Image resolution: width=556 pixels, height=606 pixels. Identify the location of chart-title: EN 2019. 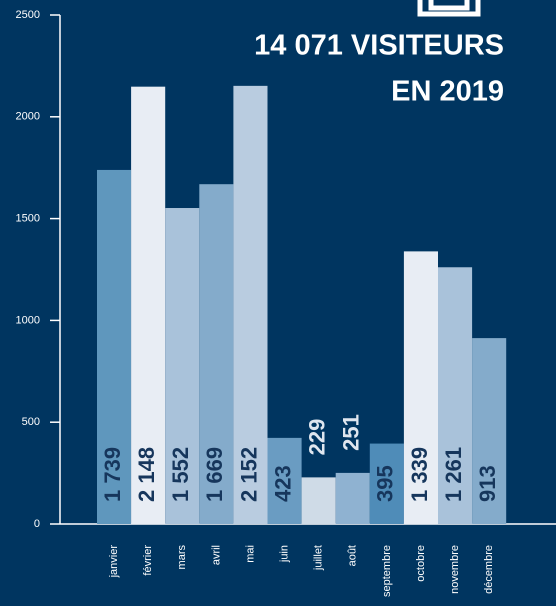
(447, 92).